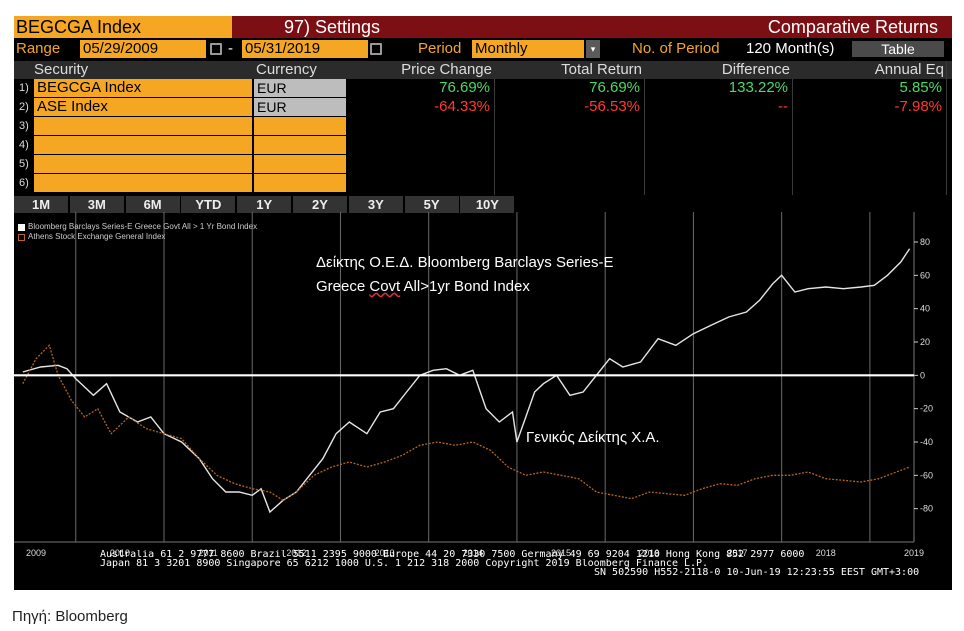 The height and width of the screenshot is (631, 964). What do you see at coordinates (21, 227) in the screenshot?
I see `legend-swatch-bond` at bounding box center [21, 227].